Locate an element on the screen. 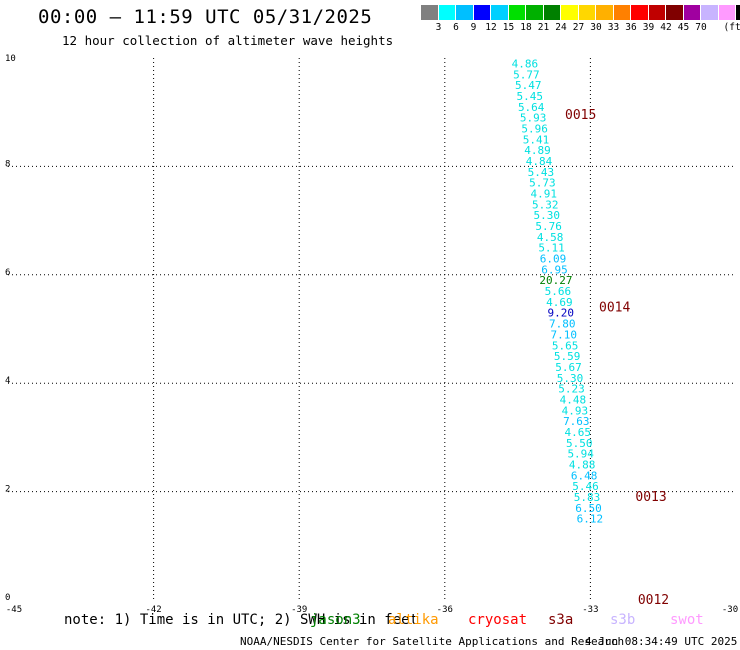  wave-height-point: 5.50 is located at coordinates (579, 443).